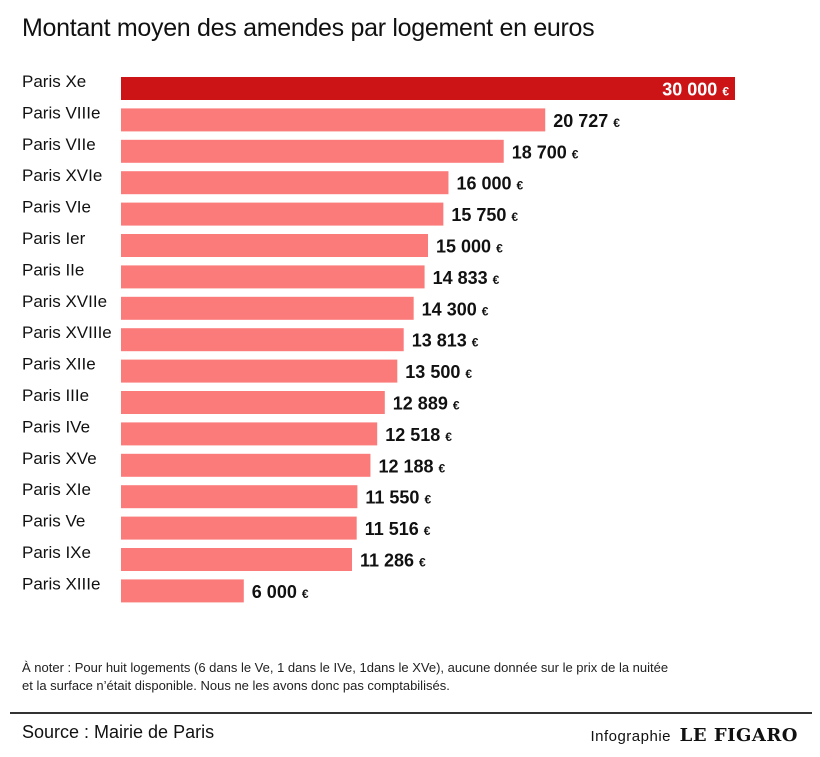  Describe the element at coordinates (428, 88) in the screenshot. I see `bar-highlight` at that location.